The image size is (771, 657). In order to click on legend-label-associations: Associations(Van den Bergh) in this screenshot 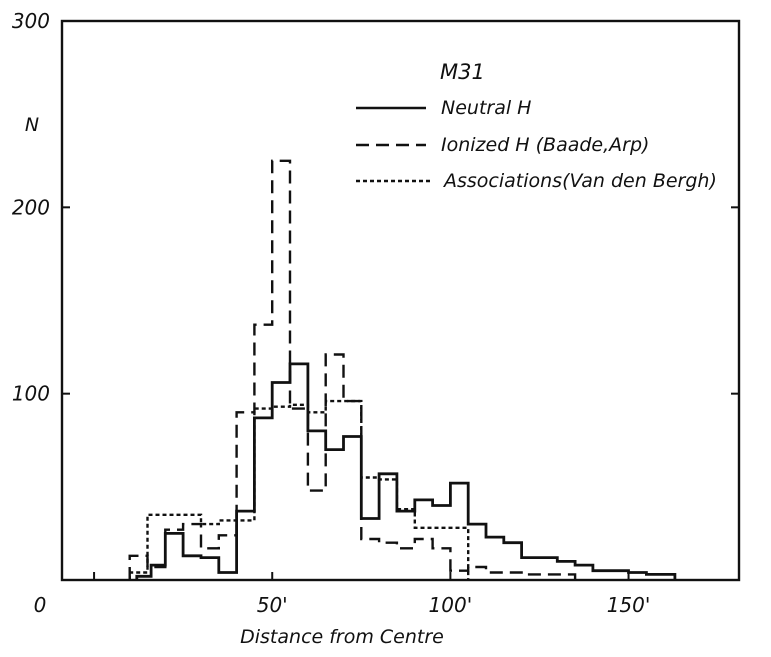, I will do `click(579, 181)`.